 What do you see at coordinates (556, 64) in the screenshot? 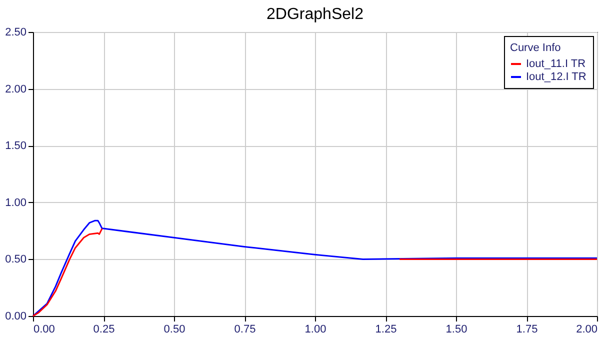
I see `legend-label: Iout_11.I TR` at bounding box center [556, 64].